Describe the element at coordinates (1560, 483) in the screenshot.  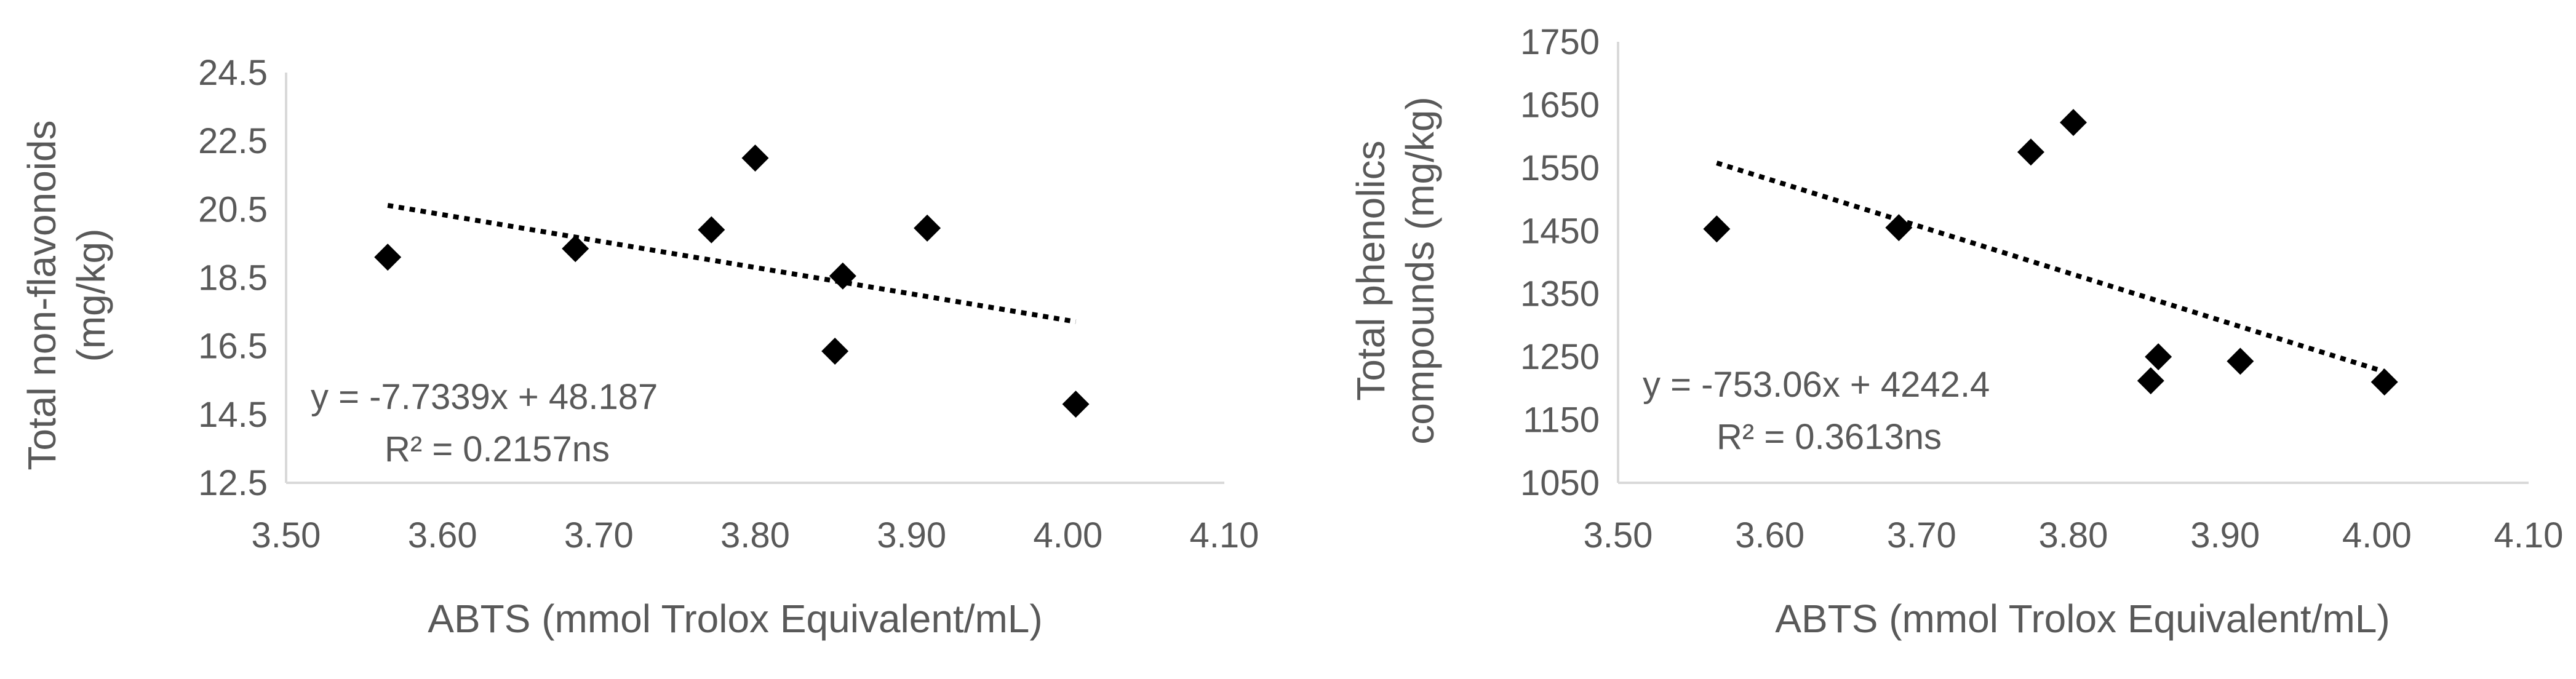
I see `y-tick-label: 1050` at that location.